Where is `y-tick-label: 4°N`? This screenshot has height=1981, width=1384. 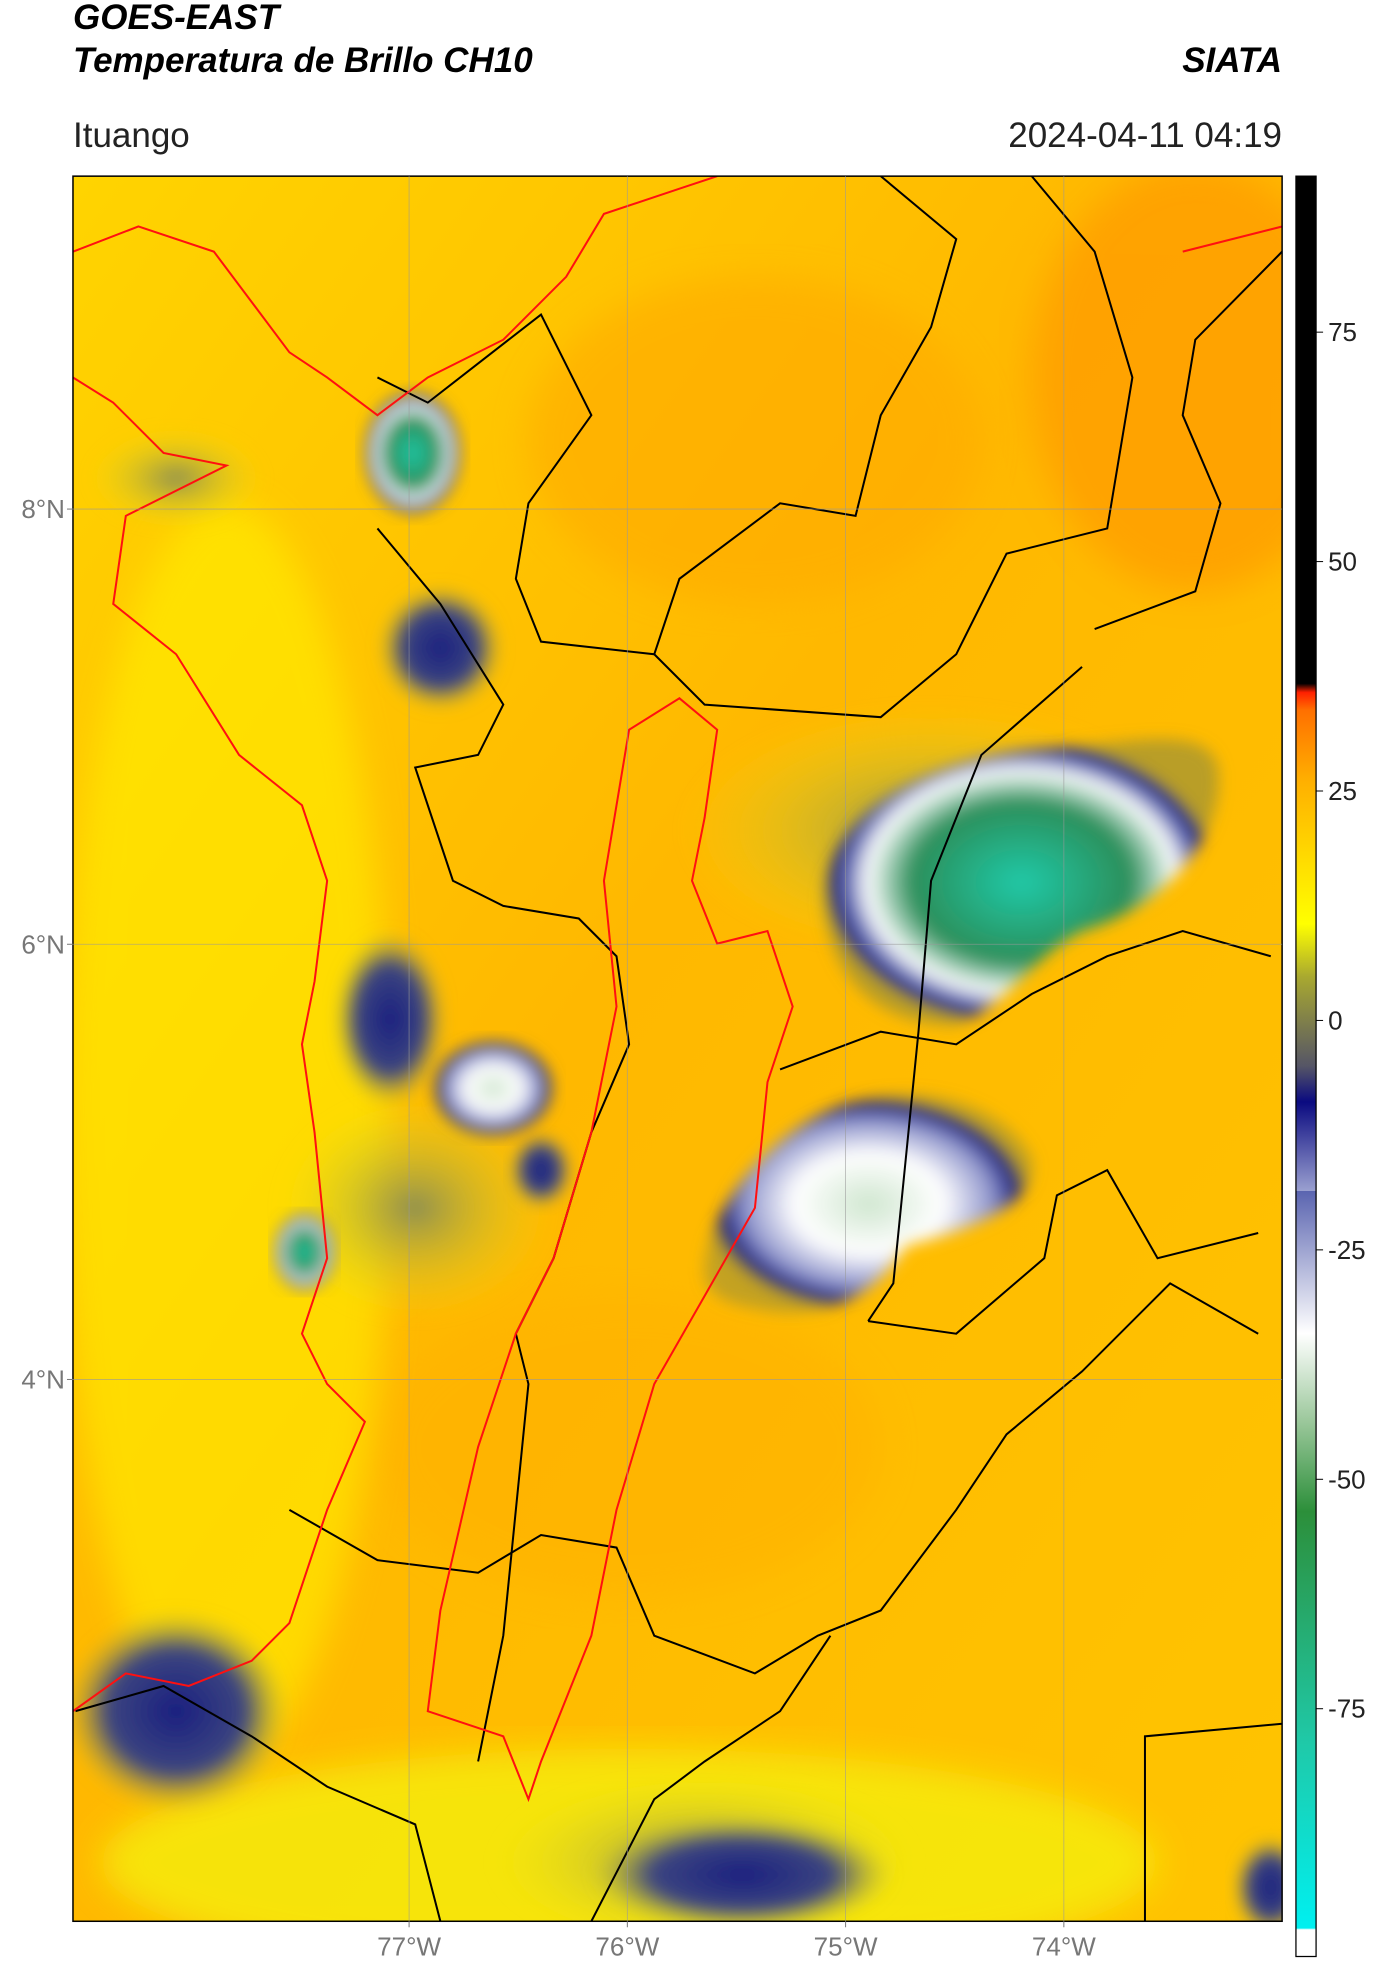 y-tick-label: 4°N is located at coordinates (43, 1379).